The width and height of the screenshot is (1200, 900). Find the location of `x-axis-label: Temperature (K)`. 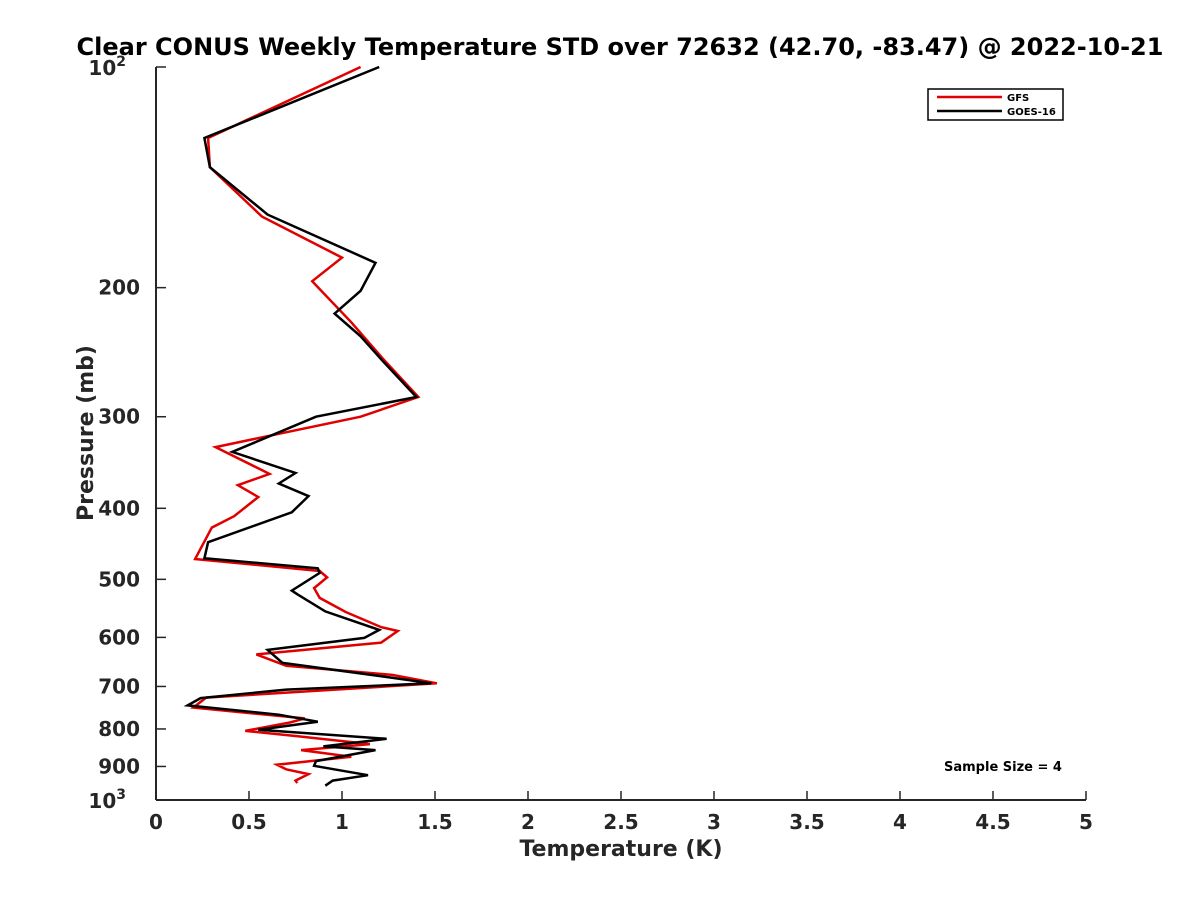

x-axis-label: Temperature (K) is located at coordinates (620, 849).